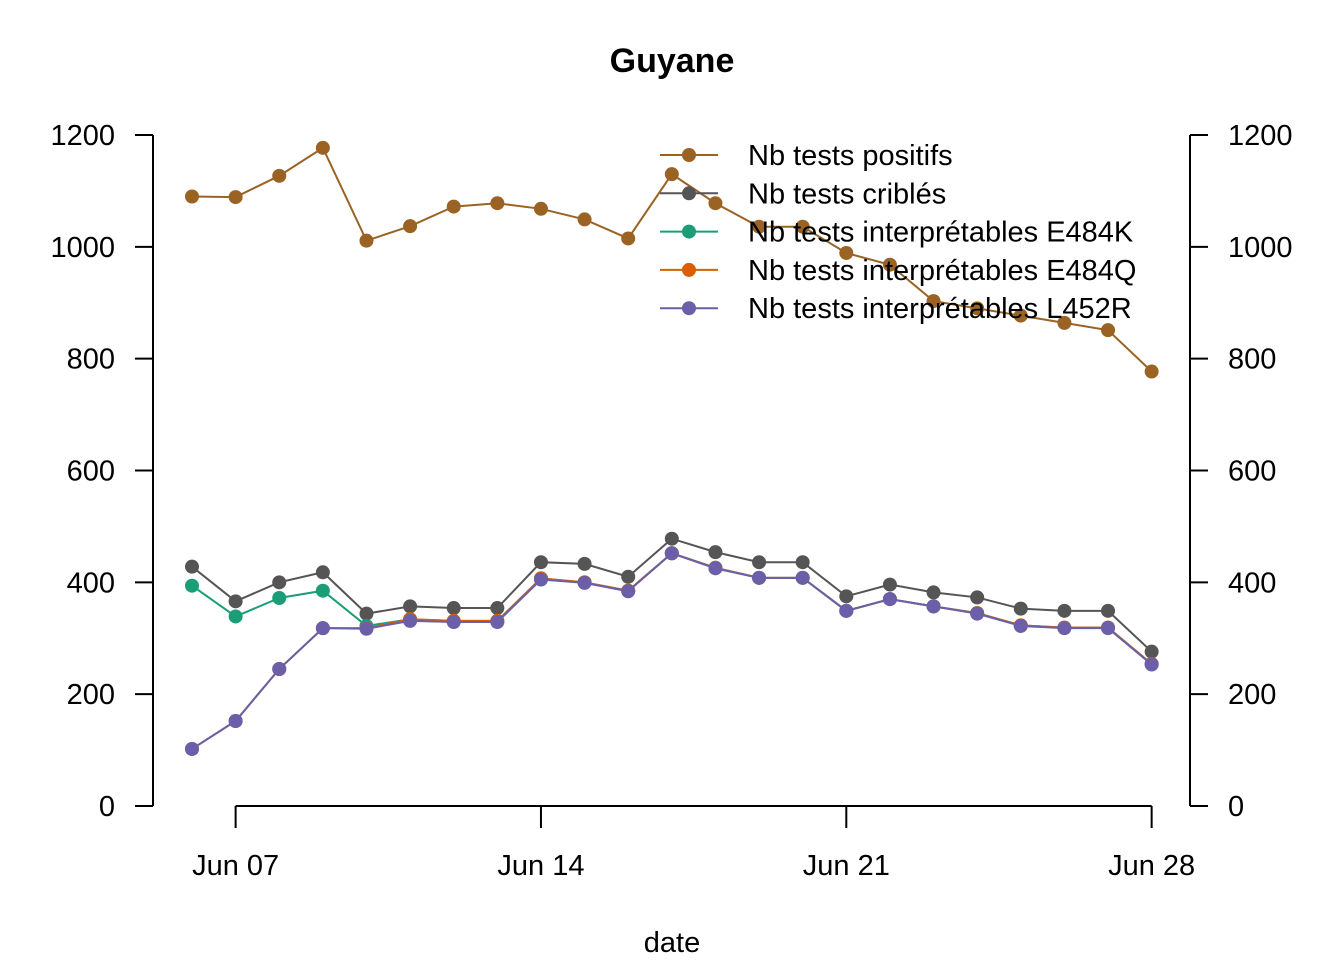  What do you see at coordinates (91, 360) in the screenshot?
I see `y-axis-left-tick-label: 800` at bounding box center [91, 360].